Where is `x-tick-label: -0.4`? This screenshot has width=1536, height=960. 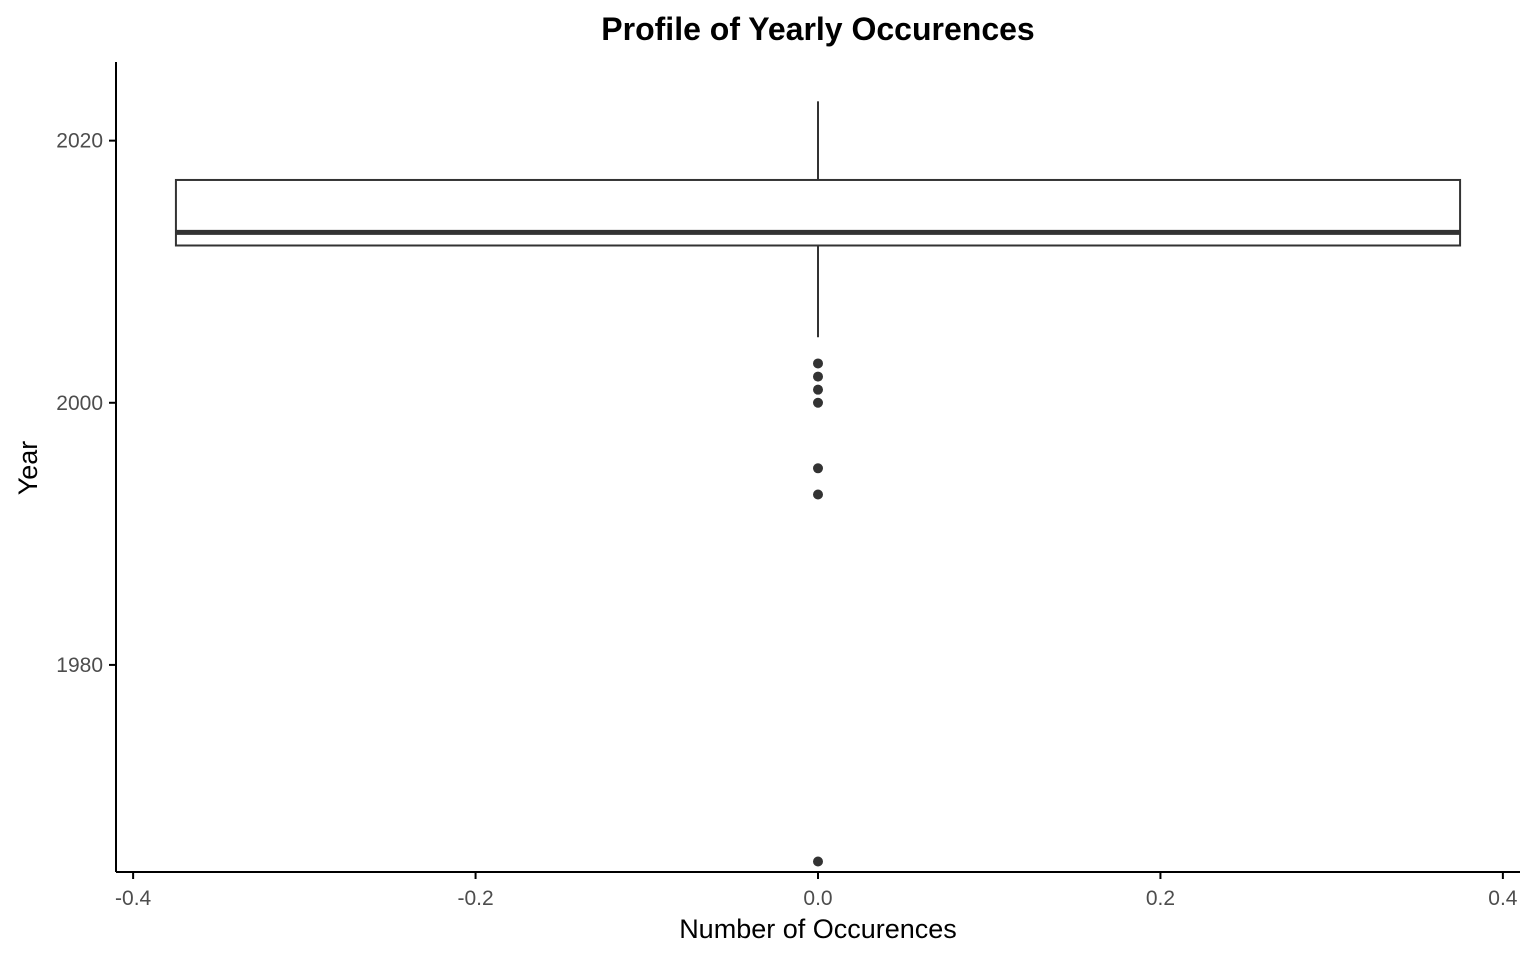
x-tick-label: -0.4 is located at coordinates (133, 898).